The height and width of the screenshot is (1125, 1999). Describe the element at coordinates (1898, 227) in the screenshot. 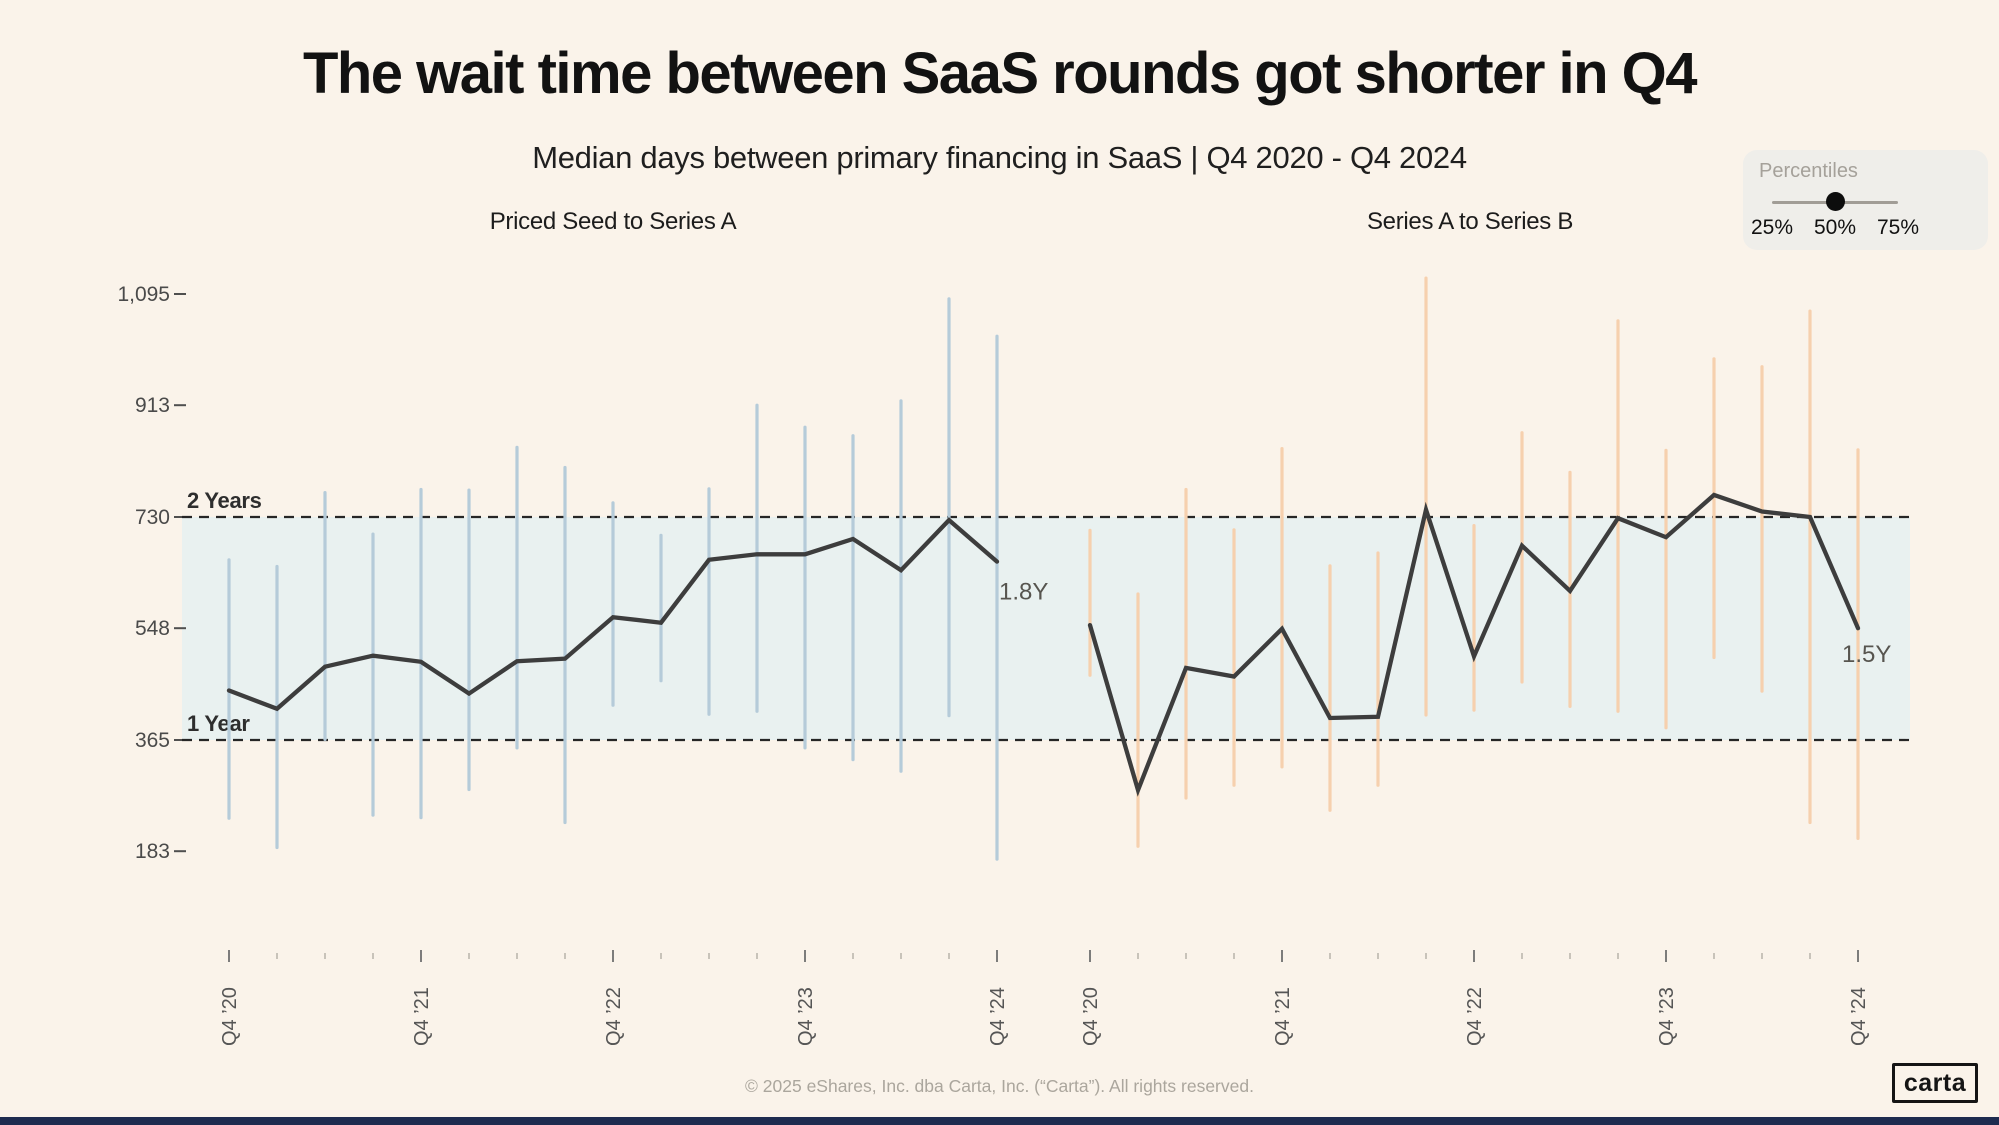

I see `percentile-option-75: 75%` at that location.